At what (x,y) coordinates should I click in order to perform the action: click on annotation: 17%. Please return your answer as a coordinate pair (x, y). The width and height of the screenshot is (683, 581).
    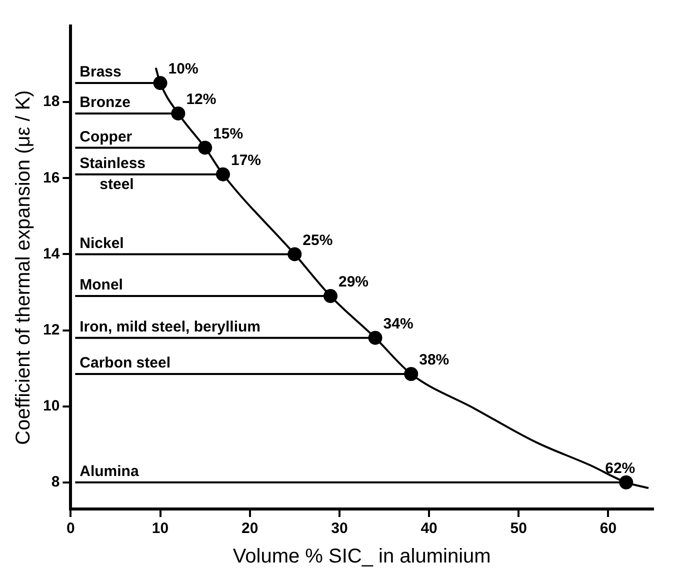
    Looking at the image, I should click on (246, 160).